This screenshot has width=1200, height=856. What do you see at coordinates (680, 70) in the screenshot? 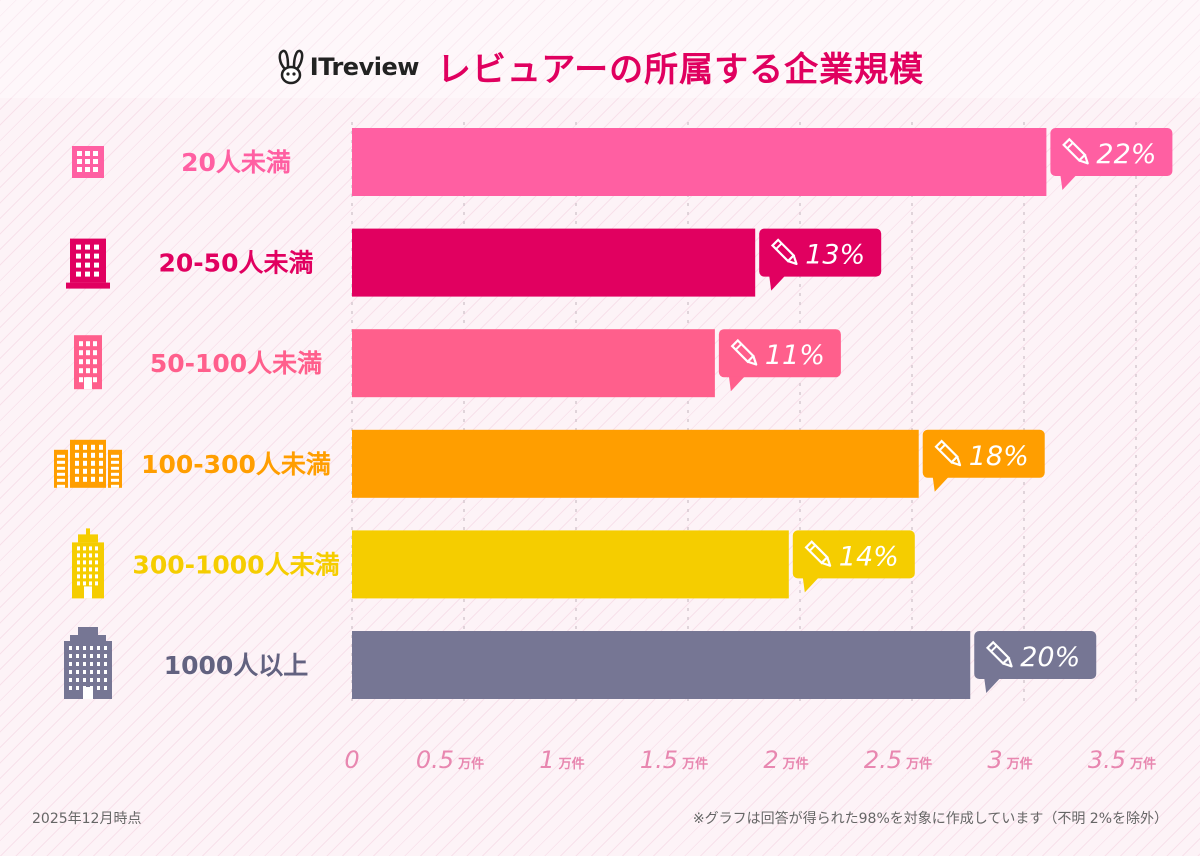
I see `chart-title: レビュアーの所属する企業規模` at bounding box center [680, 70].